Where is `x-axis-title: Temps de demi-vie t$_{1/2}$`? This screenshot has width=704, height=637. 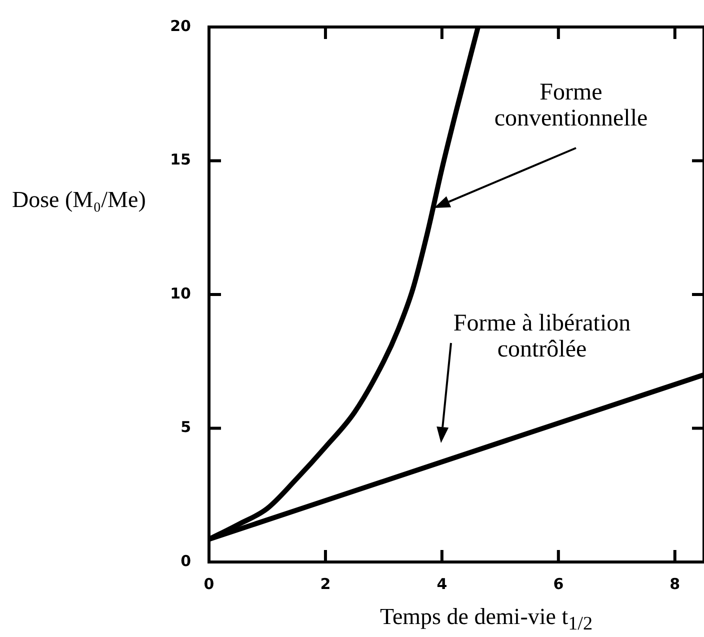 x-axis-title: Temps de demi-vie t$_{1/2}$ is located at coordinates (486, 620).